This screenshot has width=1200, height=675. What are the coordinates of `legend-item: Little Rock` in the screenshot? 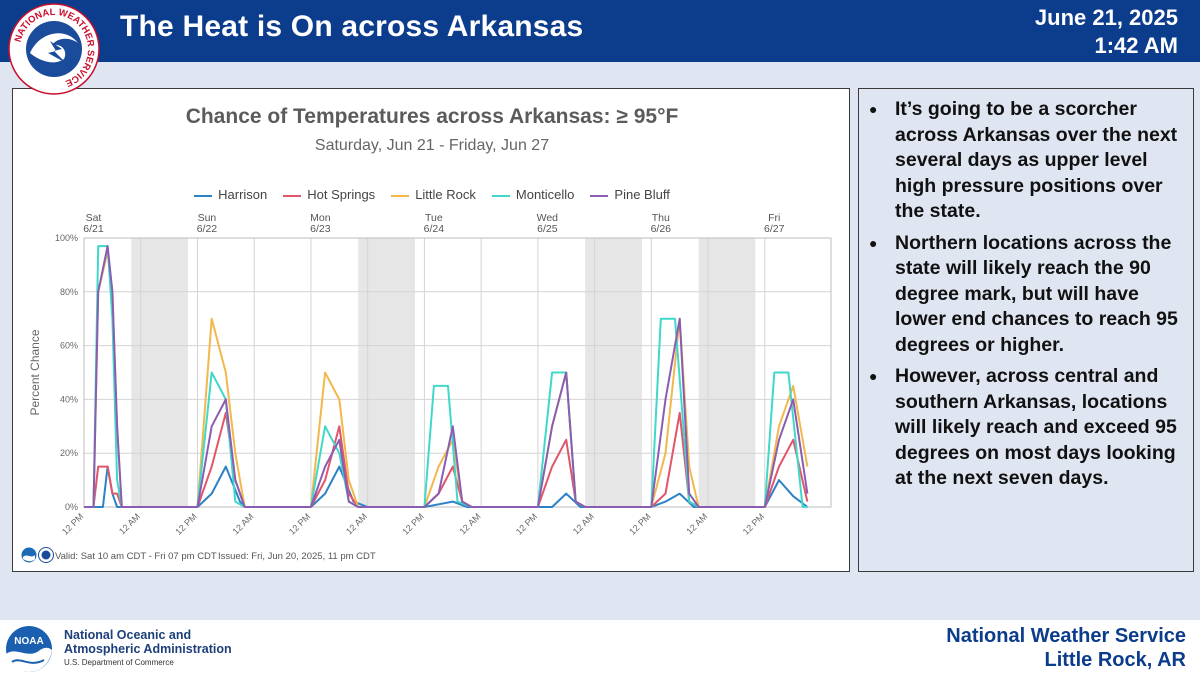 It's located at (433, 194).